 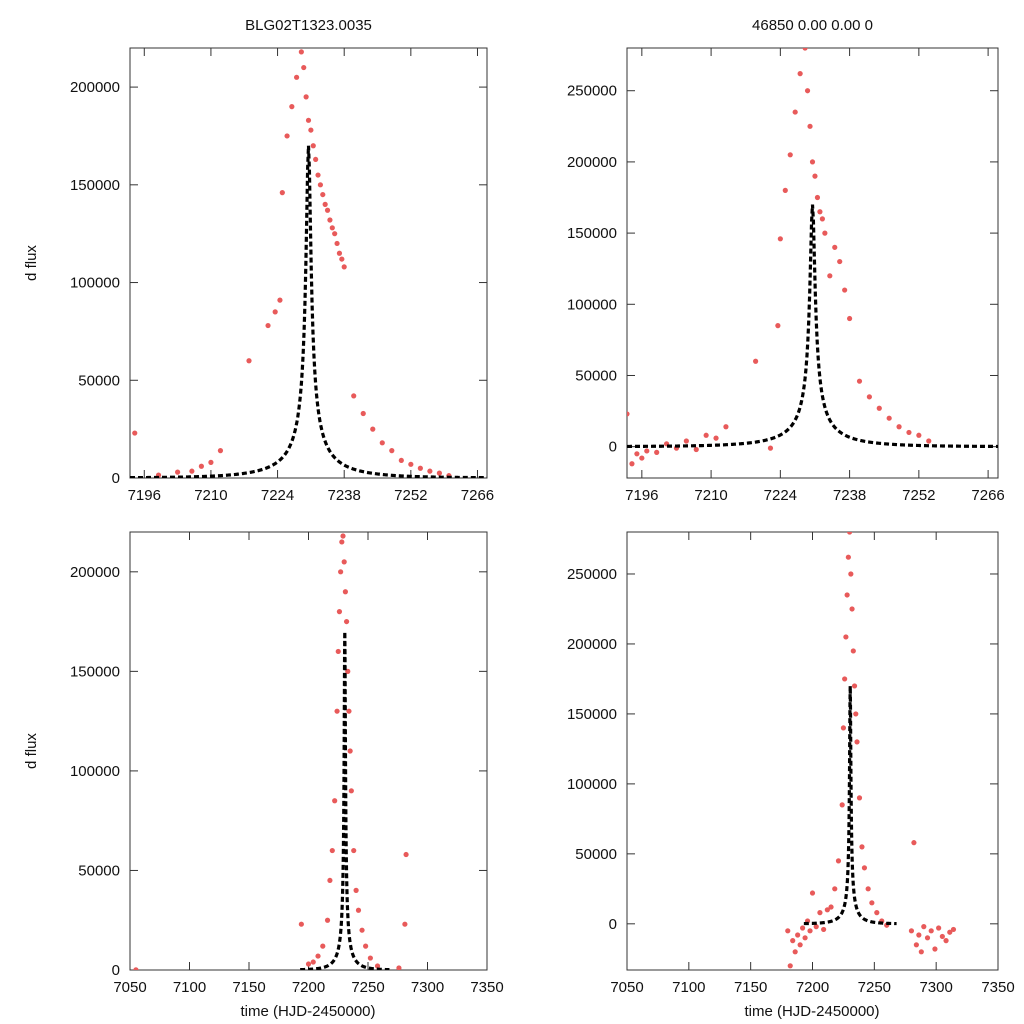 I want to click on panel-title: BLG02T1323.0035, so click(x=308, y=25).